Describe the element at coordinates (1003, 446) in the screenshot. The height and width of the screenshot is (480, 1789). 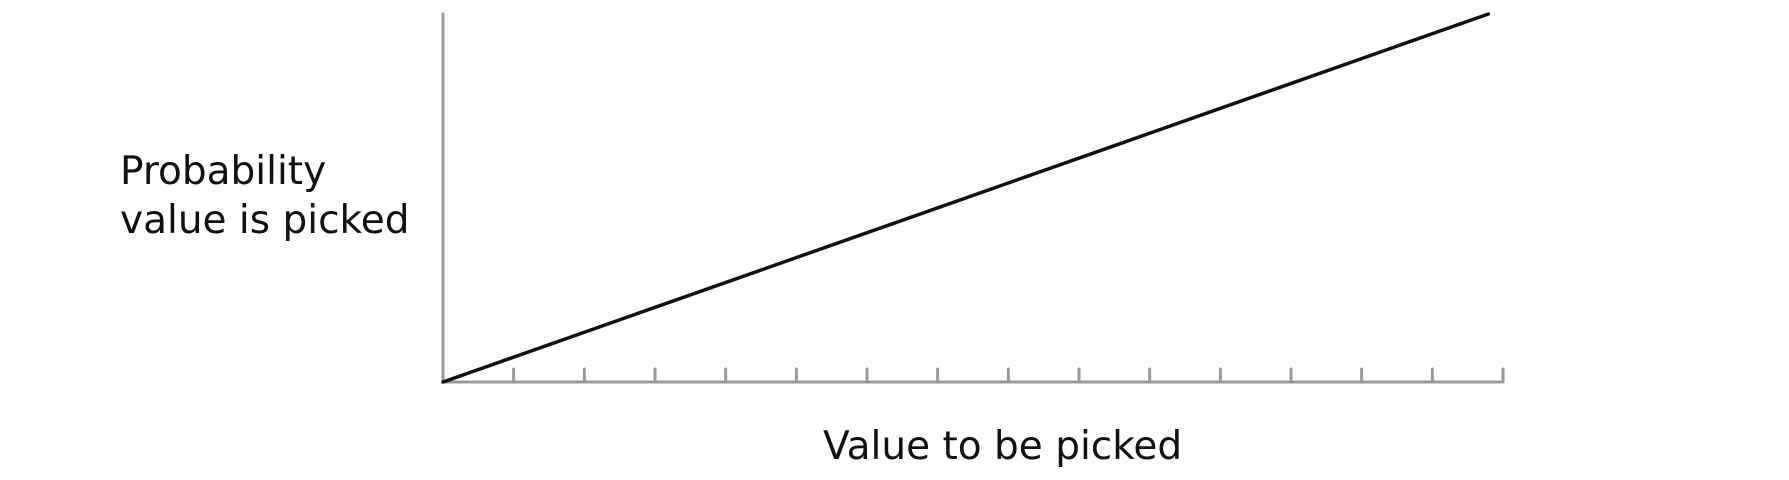
I see `x-axis-label: Value to be picked` at that location.